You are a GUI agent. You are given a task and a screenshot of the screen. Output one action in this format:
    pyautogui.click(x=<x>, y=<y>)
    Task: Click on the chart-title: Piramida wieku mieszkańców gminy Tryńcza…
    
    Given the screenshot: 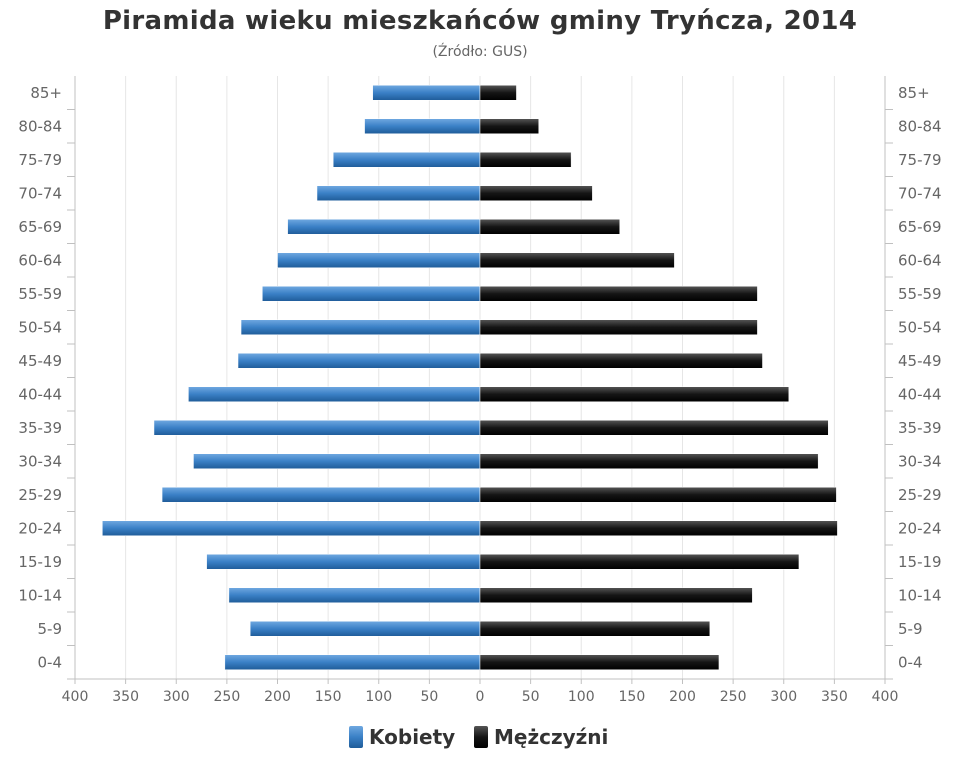 What is the action you would take?
    pyautogui.click(x=480, y=21)
    